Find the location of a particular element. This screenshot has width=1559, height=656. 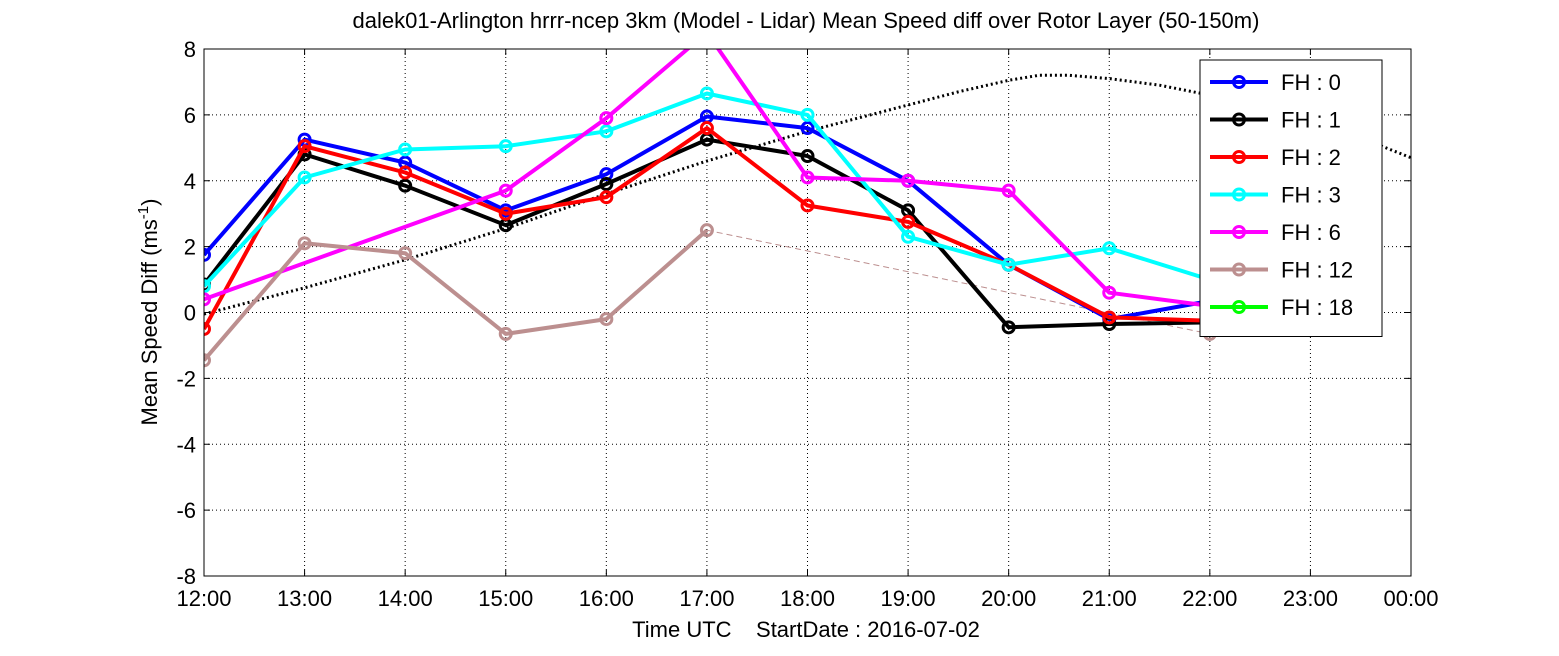

x-axis-label: Time UTC StartDate : 2016-07-02 is located at coordinates (806, 629).